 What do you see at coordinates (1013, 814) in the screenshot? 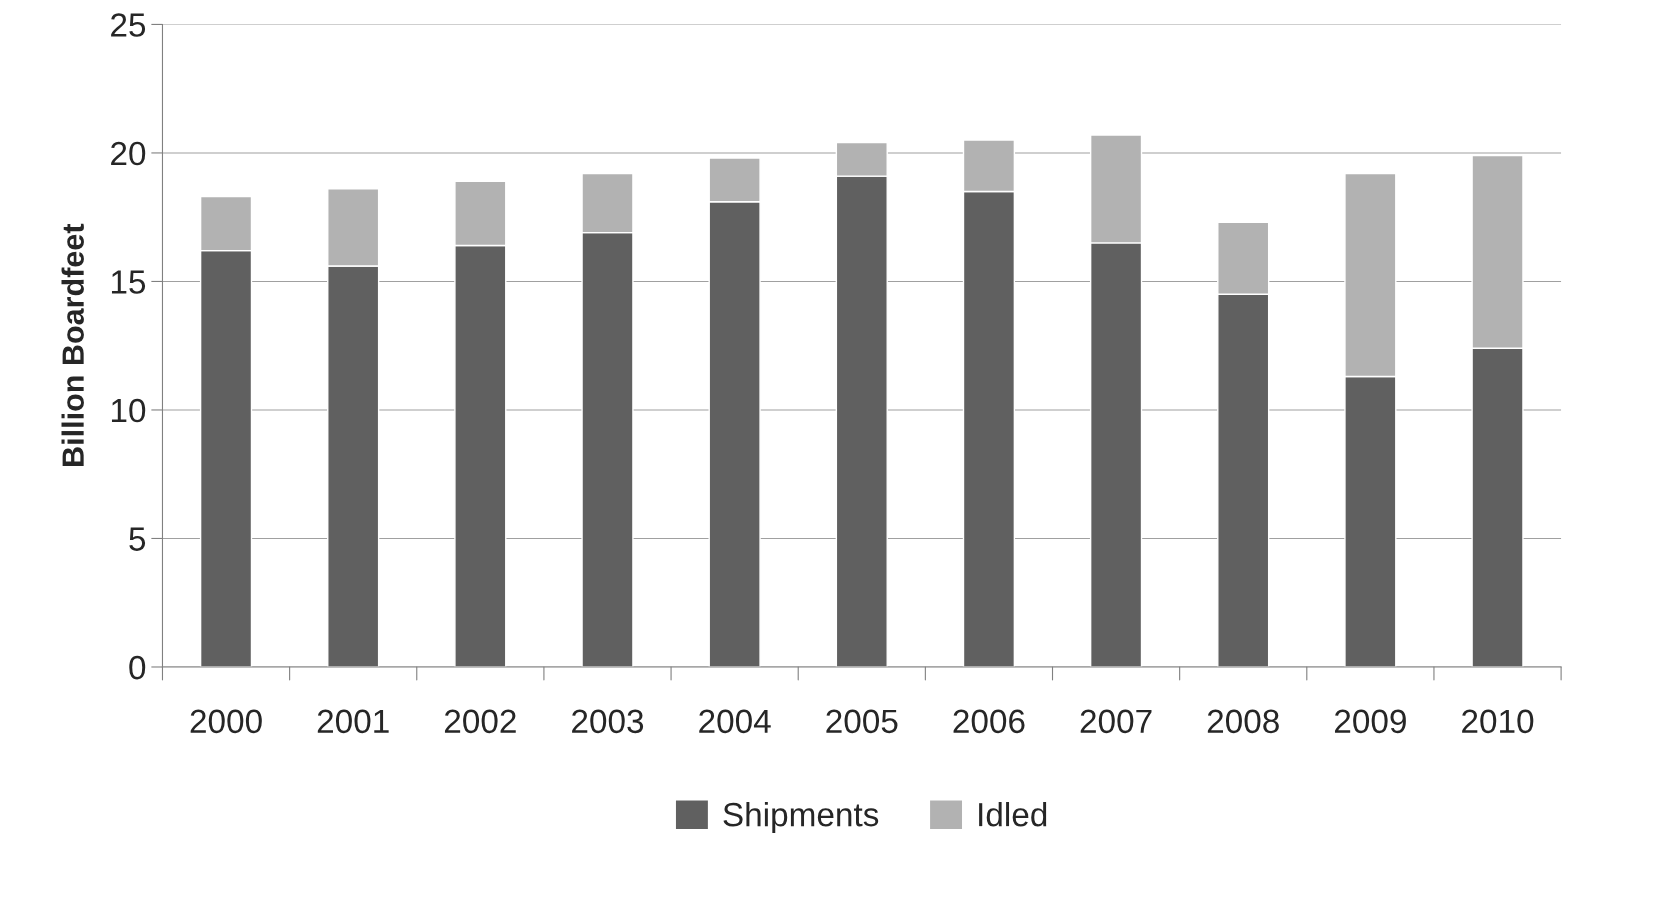
I see `legend-label: Idled` at bounding box center [1013, 814].